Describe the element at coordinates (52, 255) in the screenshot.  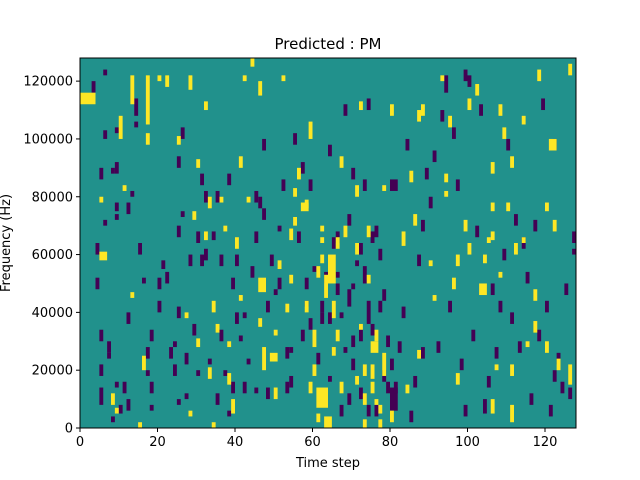
I see `y-tick-label: 60000` at that location.